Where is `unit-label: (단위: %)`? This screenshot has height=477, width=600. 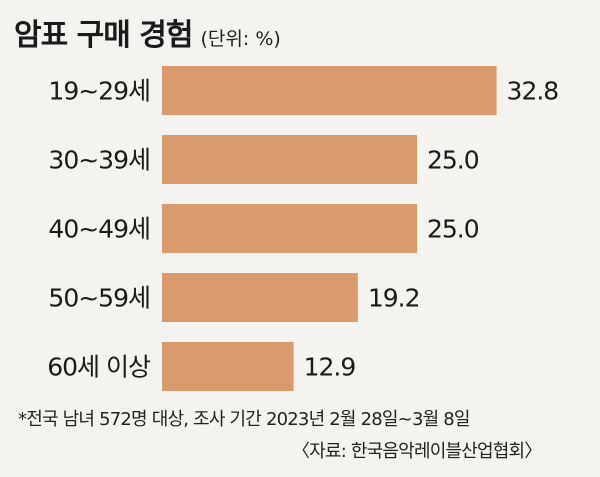 unit-label: (단위: %) is located at coordinates (240, 39).